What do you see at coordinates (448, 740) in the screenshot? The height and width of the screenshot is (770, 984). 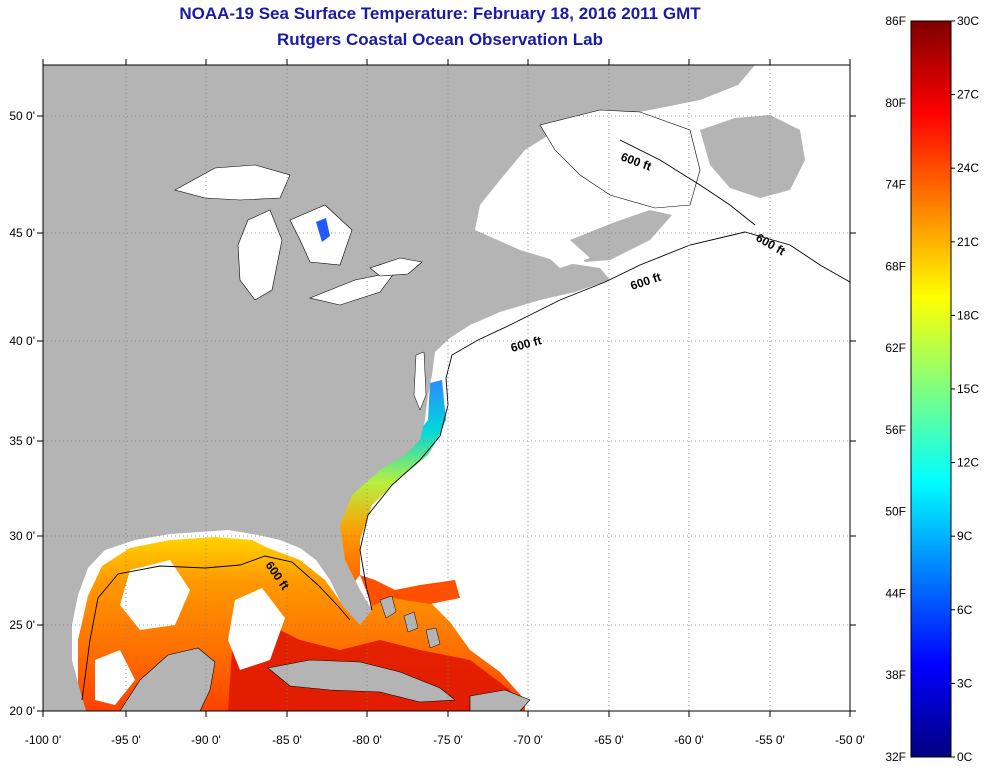 I see `longitude-label: -75 0'` at bounding box center [448, 740].